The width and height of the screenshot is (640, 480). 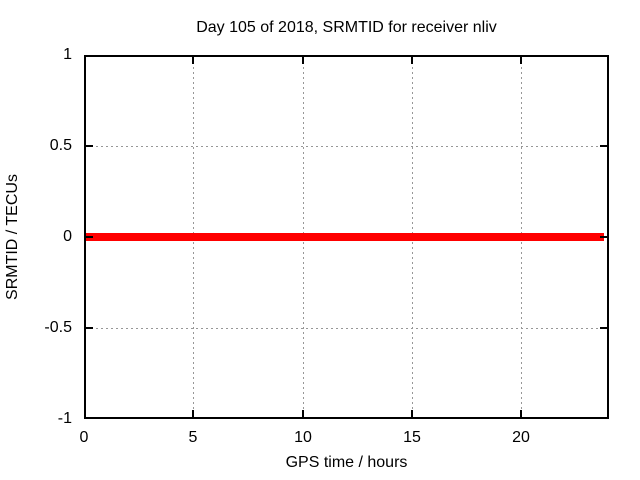 I want to click on y-tick-label: 1, so click(x=67, y=54).